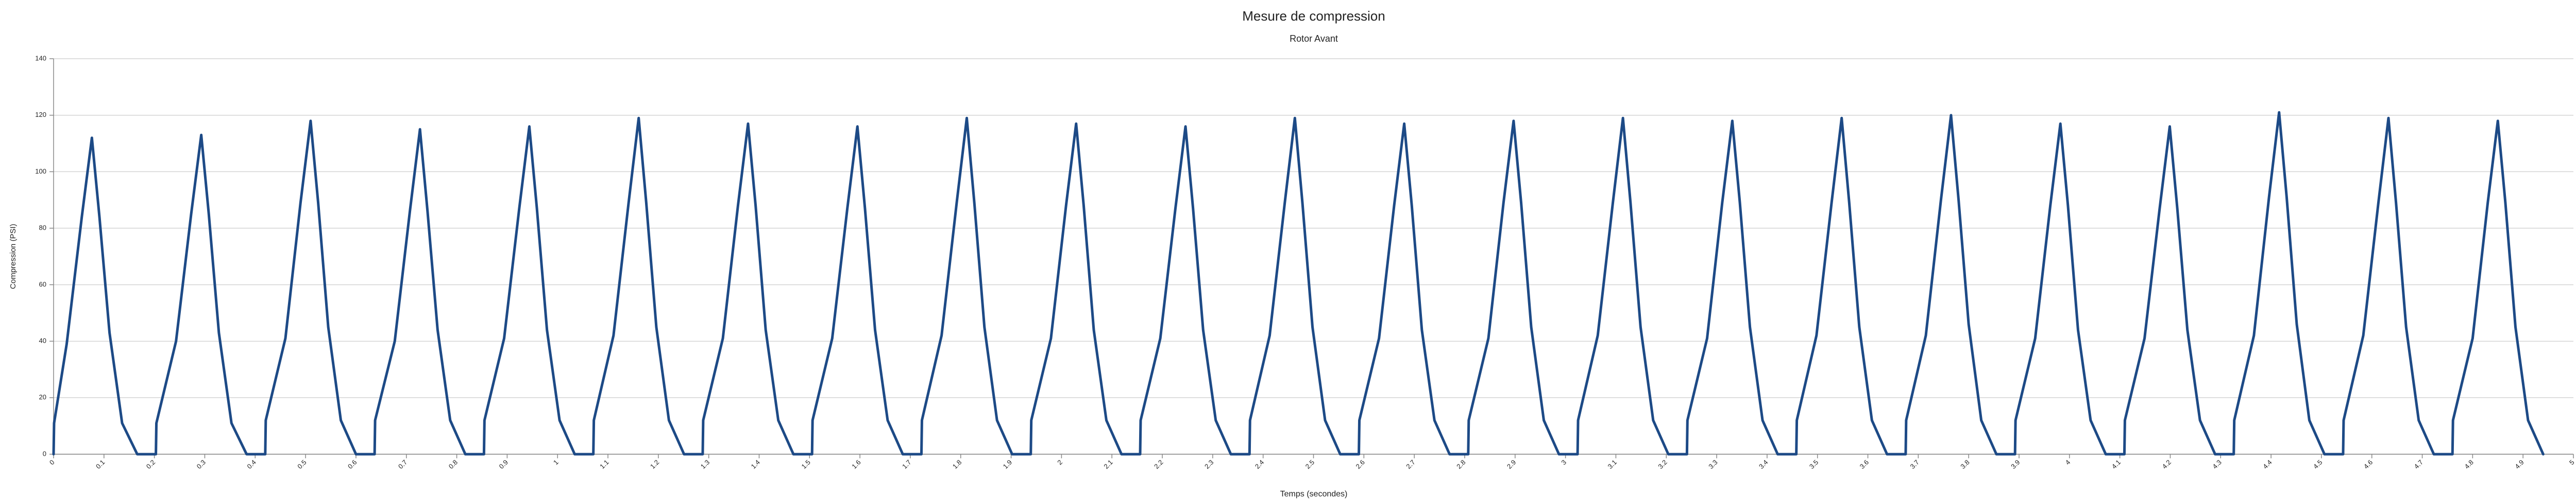 This screenshot has height=499, width=2576. Describe the element at coordinates (1310, 464) in the screenshot. I see `x-tick-label: 2.5` at that location.